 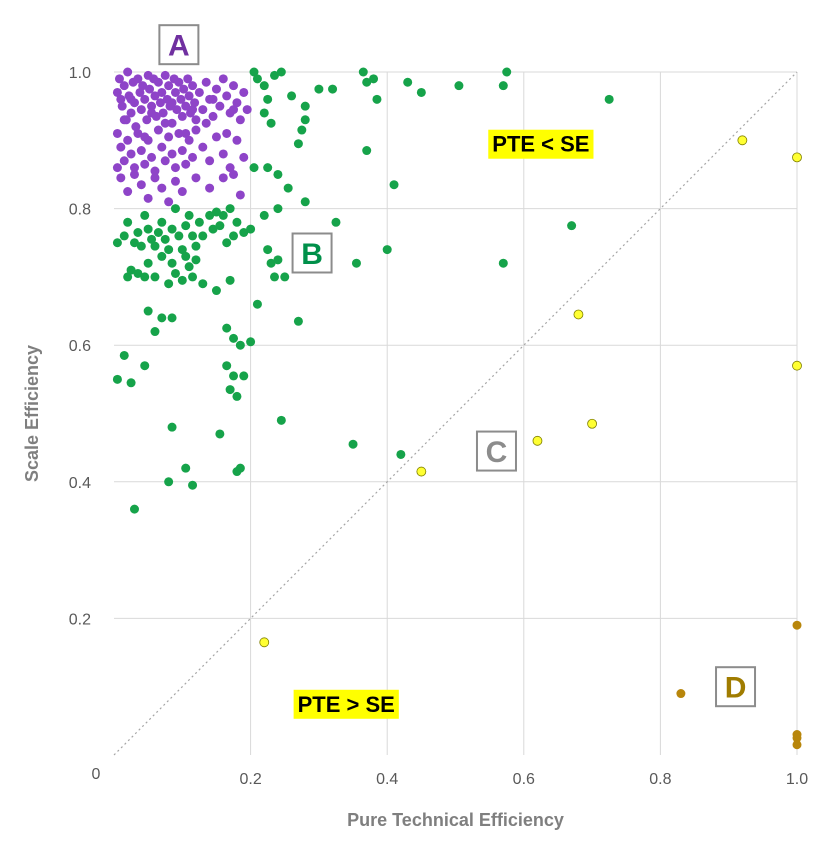 What do you see at coordinates (96, 774) in the screenshot?
I see `origin-tick-label: 0` at bounding box center [96, 774].